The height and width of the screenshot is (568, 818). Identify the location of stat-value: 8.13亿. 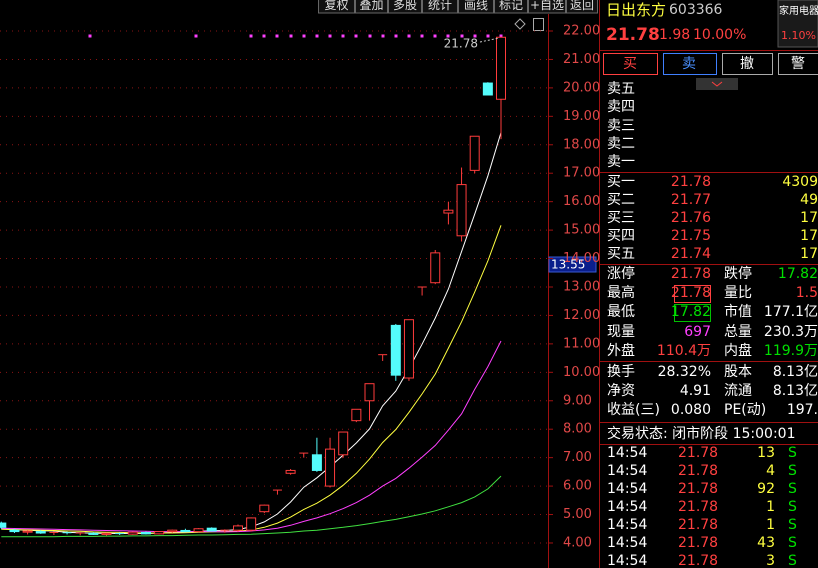
(795, 391).